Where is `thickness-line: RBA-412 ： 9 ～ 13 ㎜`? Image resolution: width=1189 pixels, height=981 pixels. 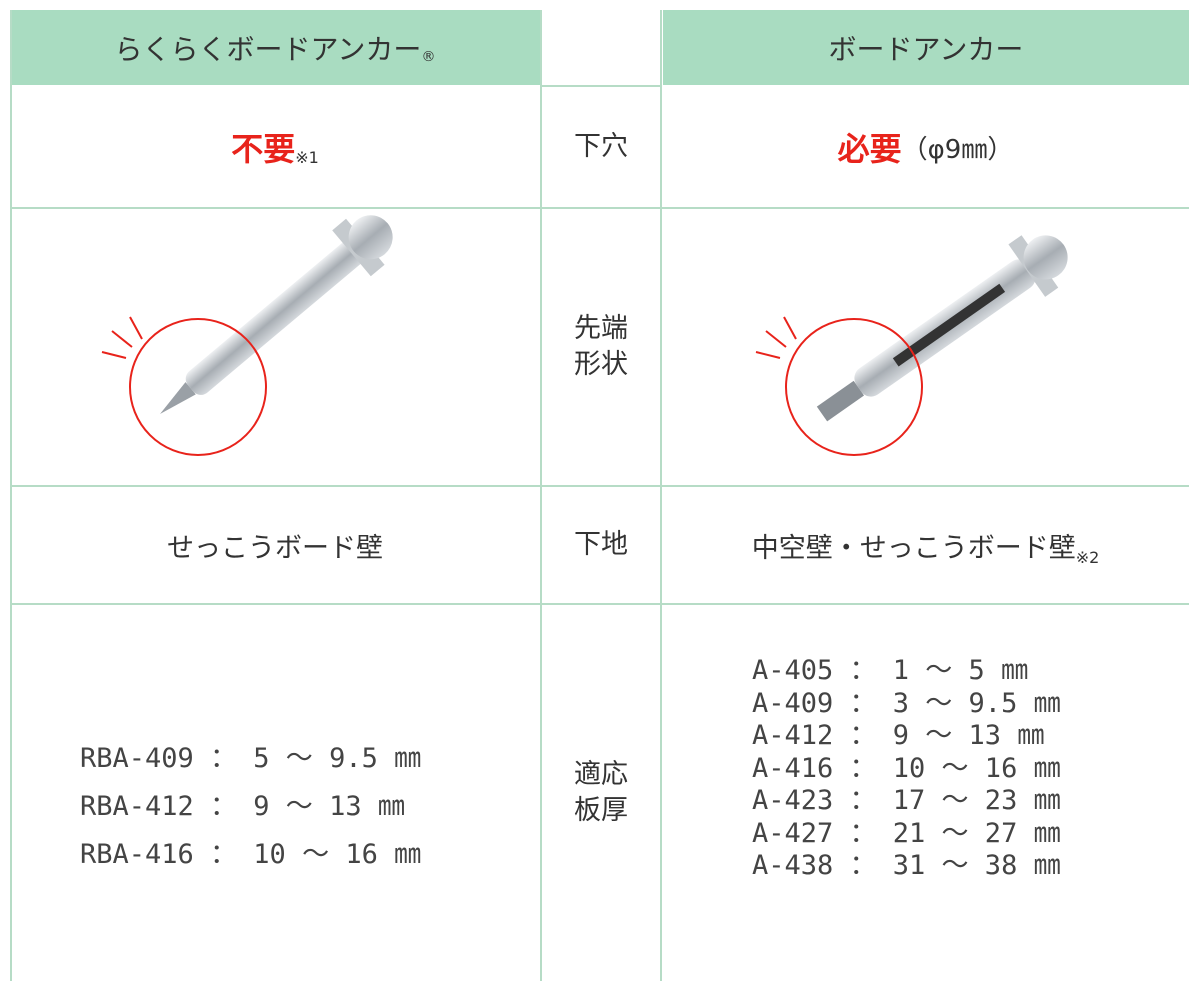 thickness-line: RBA-412 ： 9 ～ 13 ㎜ is located at coordinates (242, 806).